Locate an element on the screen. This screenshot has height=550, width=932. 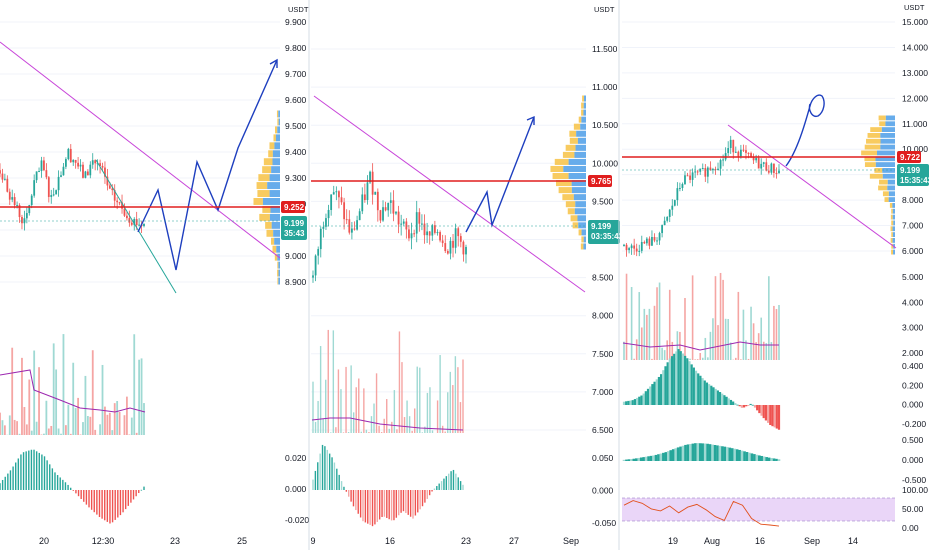
time-axis: 19 Aug 16 Sep 14 is located at coordinates (763, 541).